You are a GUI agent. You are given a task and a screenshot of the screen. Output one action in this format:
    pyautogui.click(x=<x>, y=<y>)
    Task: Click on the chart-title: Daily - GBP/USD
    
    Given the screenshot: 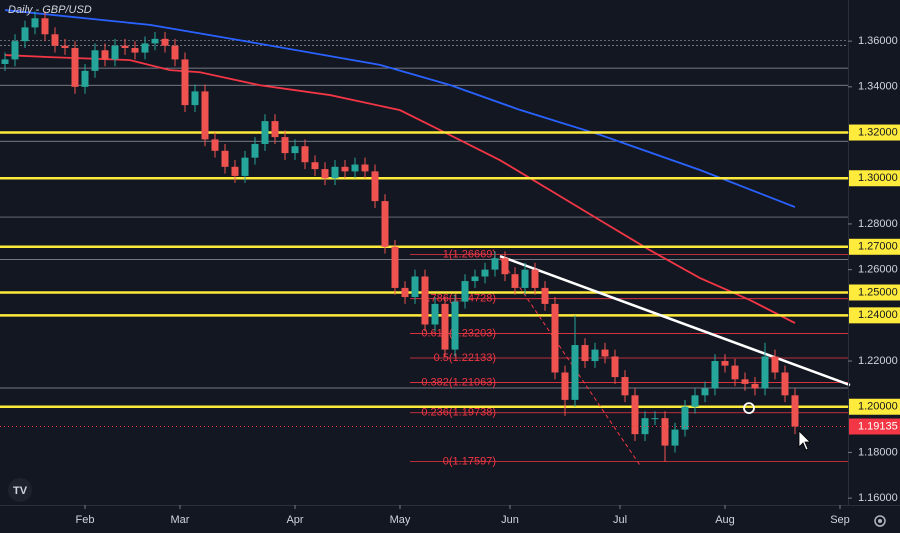 What is the action you would take?
    pyautogui.click(x=50, y=10)
    